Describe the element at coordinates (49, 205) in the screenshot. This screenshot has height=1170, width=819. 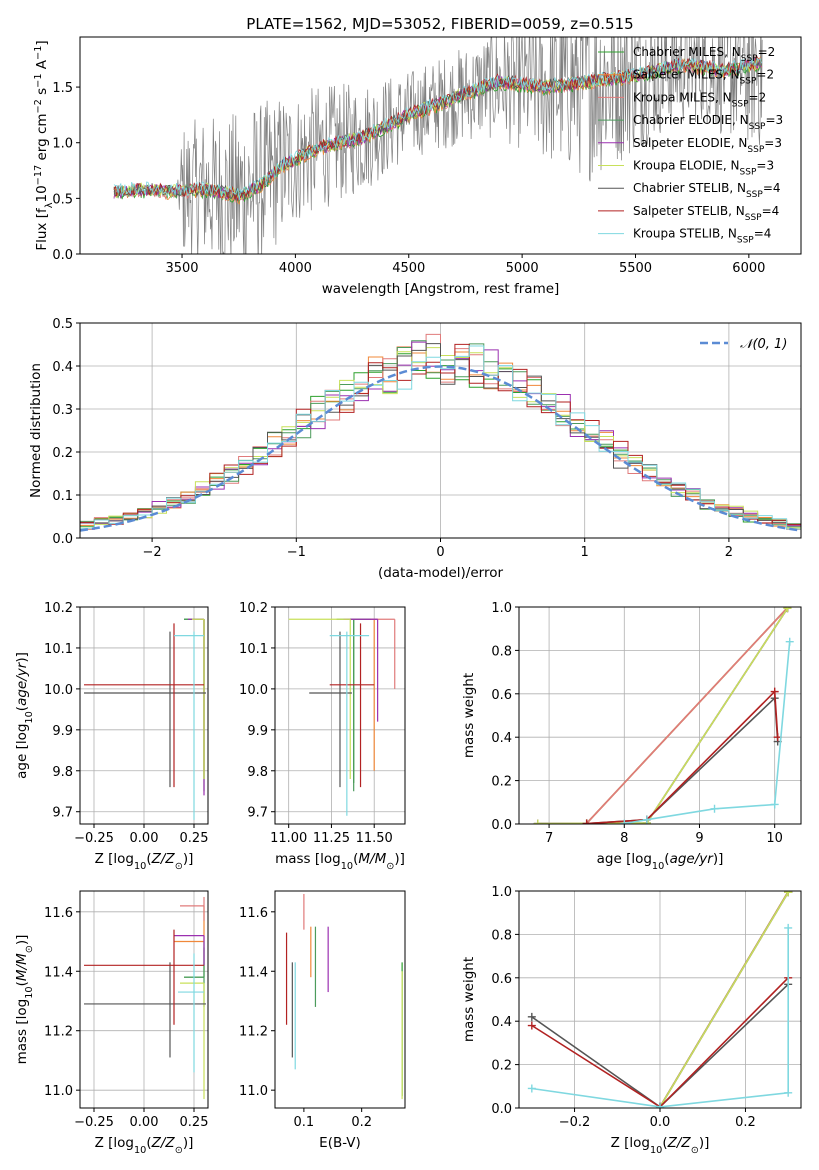
I see `y-axis-label-part: λ` at that location.